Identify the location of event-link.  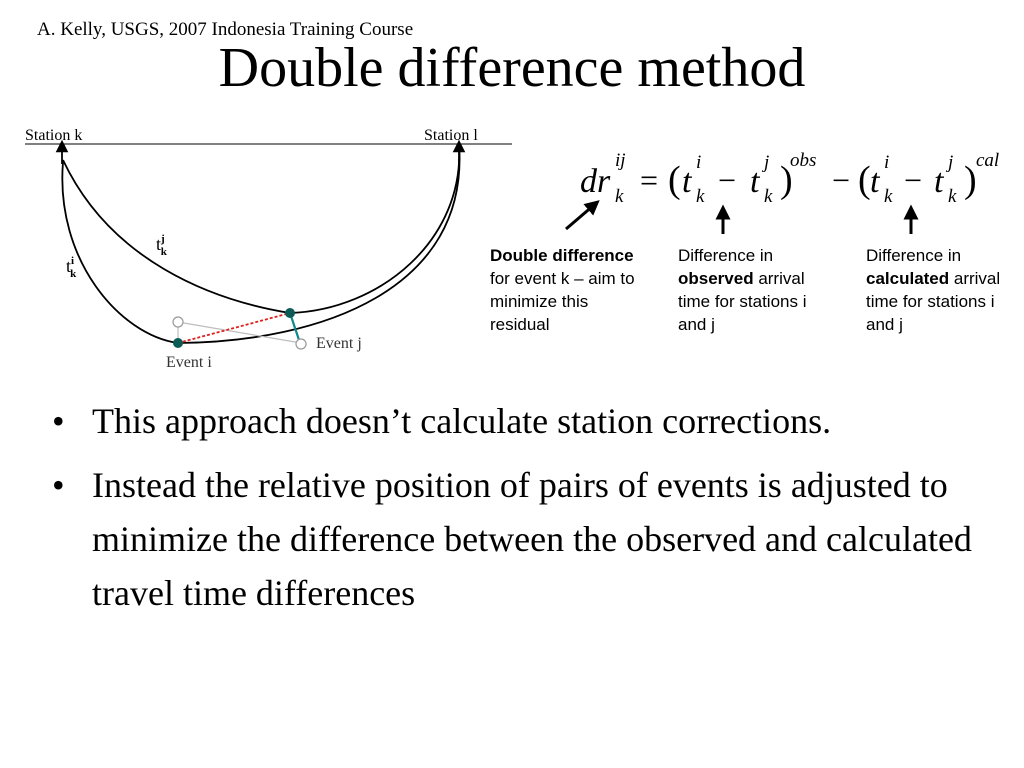
(234, 328).